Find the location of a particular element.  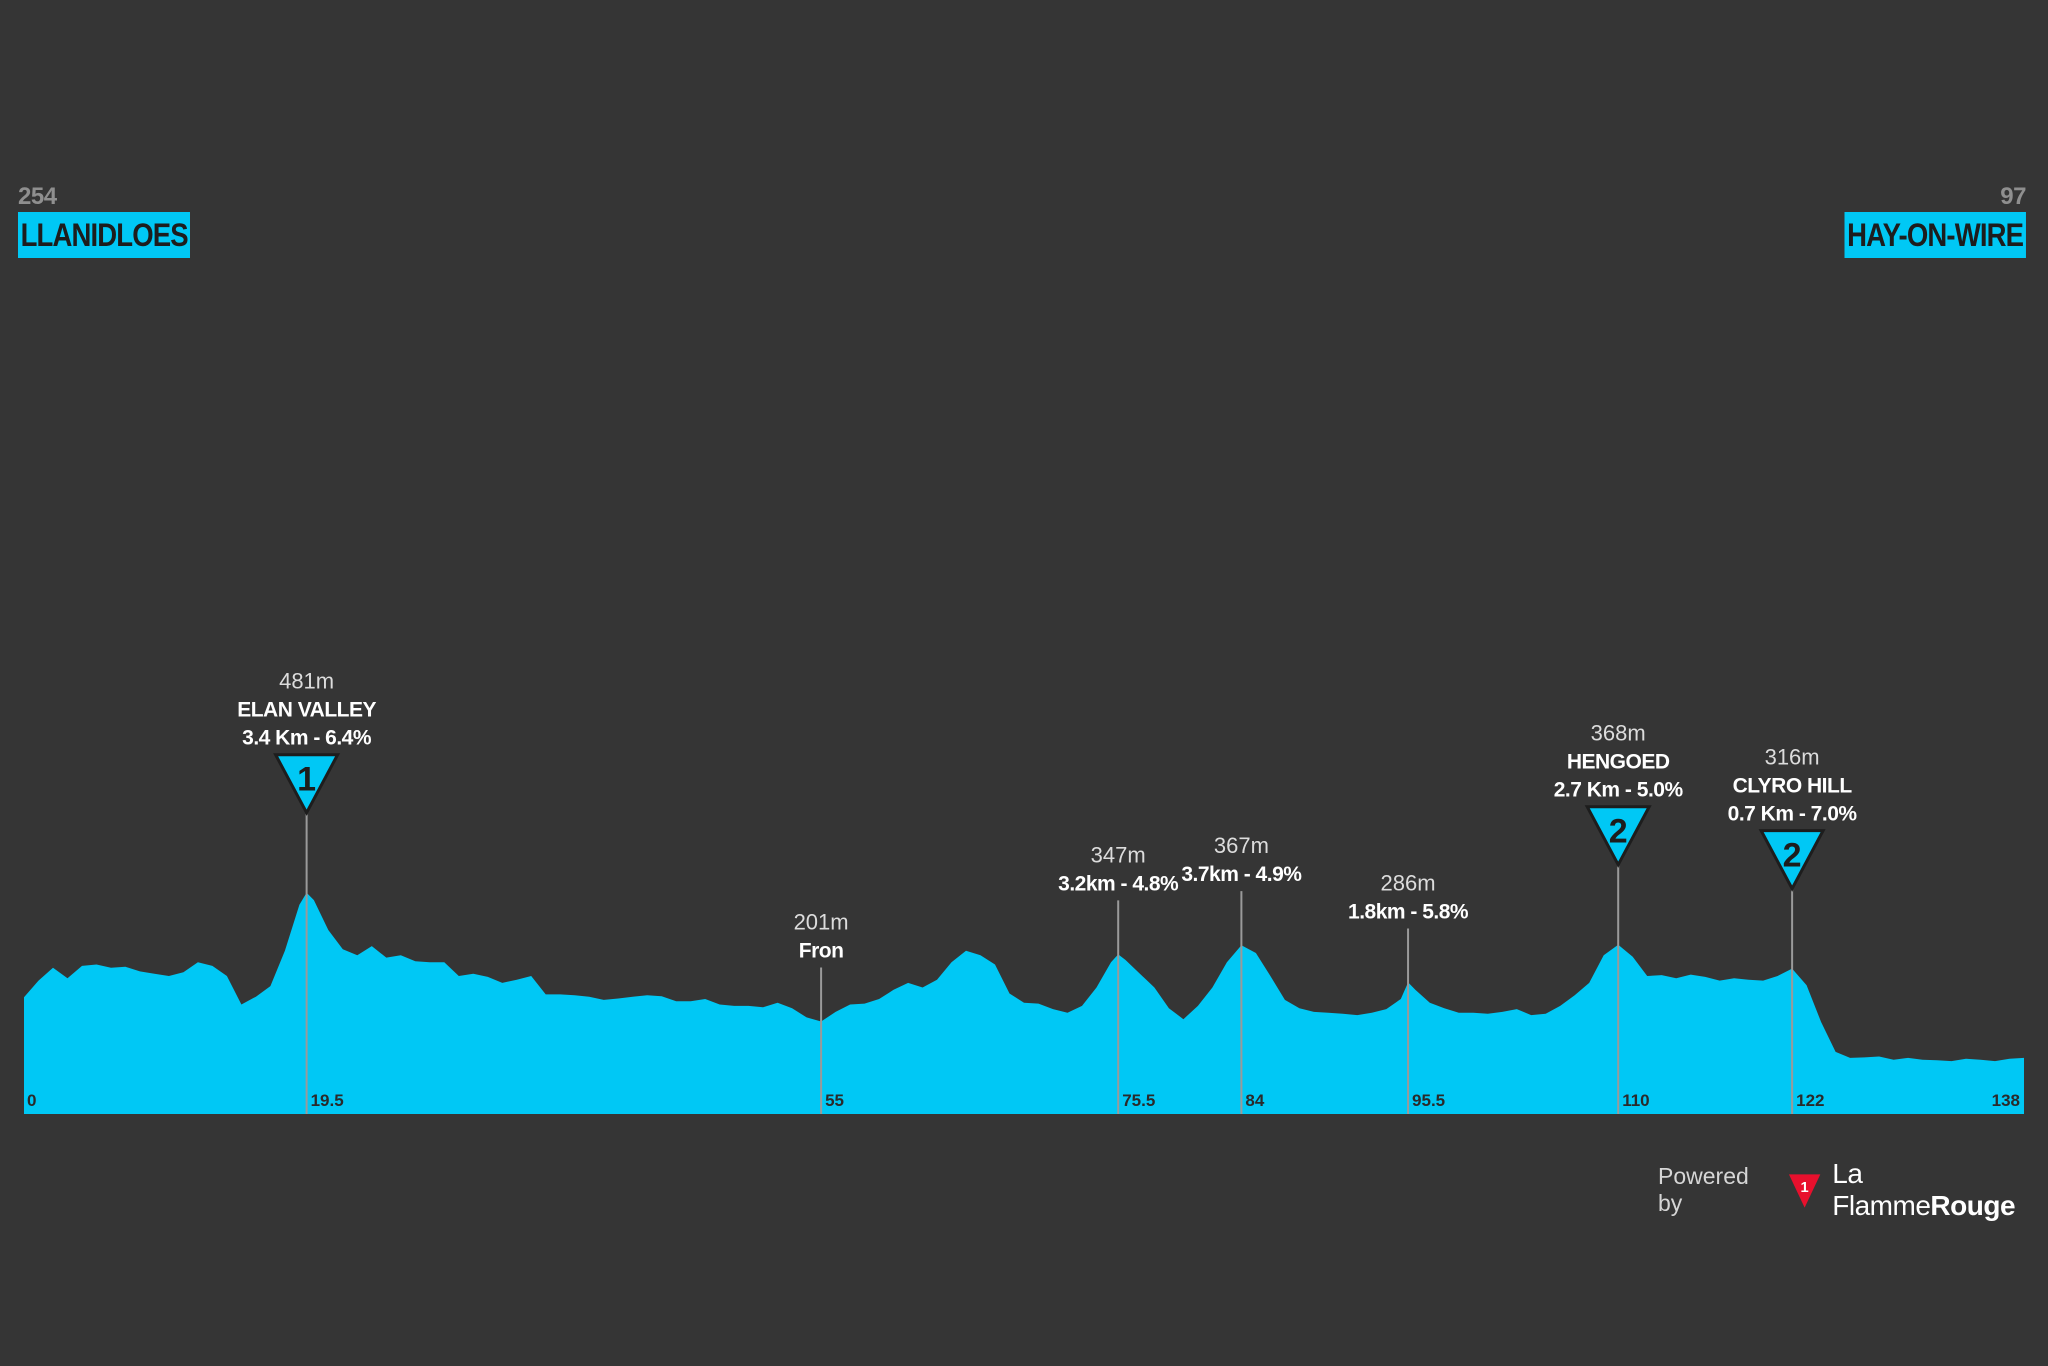

climb-marker: 1.8km - 5.8% 286m 95.5 is located at coordinates (1408, 992).